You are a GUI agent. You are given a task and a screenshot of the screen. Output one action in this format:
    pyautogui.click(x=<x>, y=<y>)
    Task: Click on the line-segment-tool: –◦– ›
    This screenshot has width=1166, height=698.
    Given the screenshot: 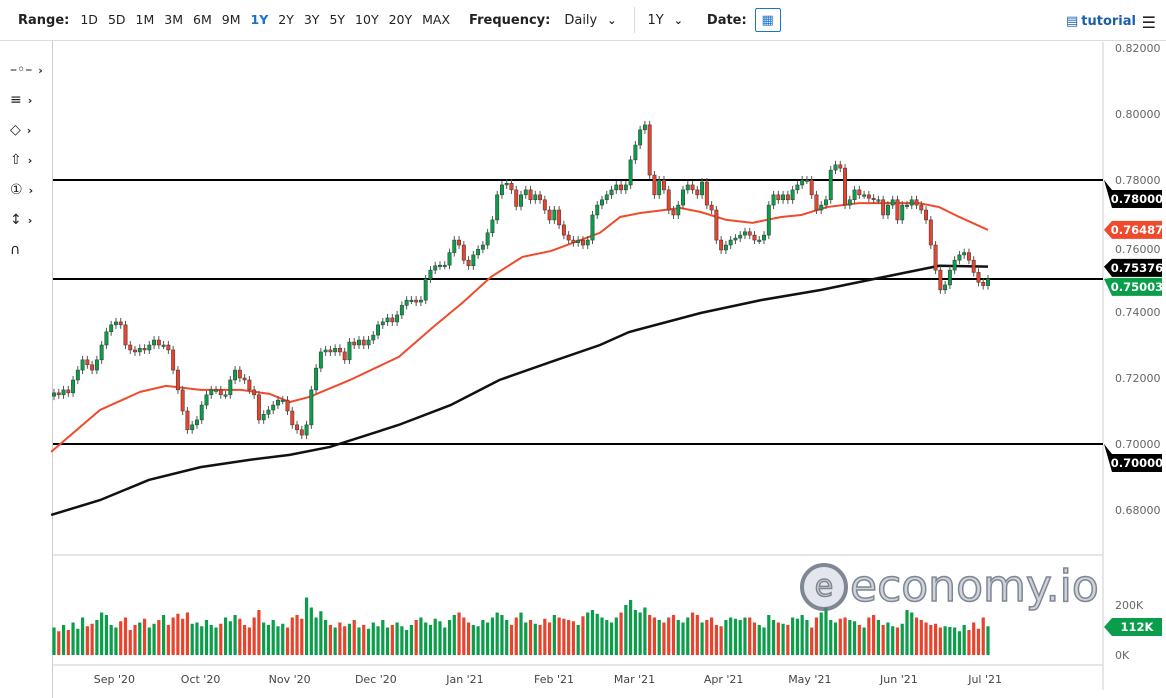 What is the action you would take?
    pyautogui.click(x=29, y=70)
    